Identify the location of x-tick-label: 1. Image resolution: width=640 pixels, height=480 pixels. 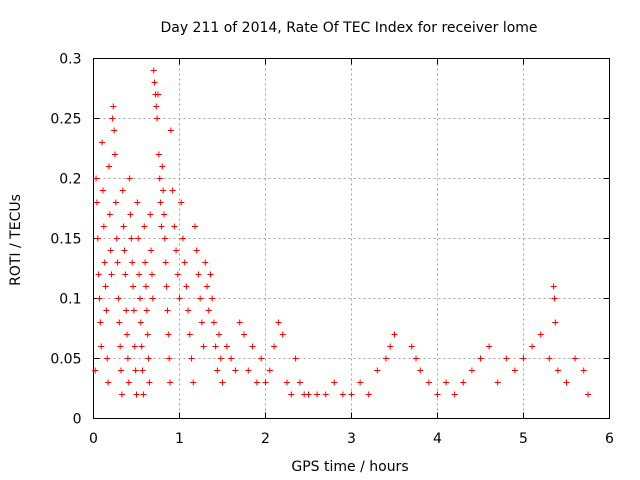
(179, 439).